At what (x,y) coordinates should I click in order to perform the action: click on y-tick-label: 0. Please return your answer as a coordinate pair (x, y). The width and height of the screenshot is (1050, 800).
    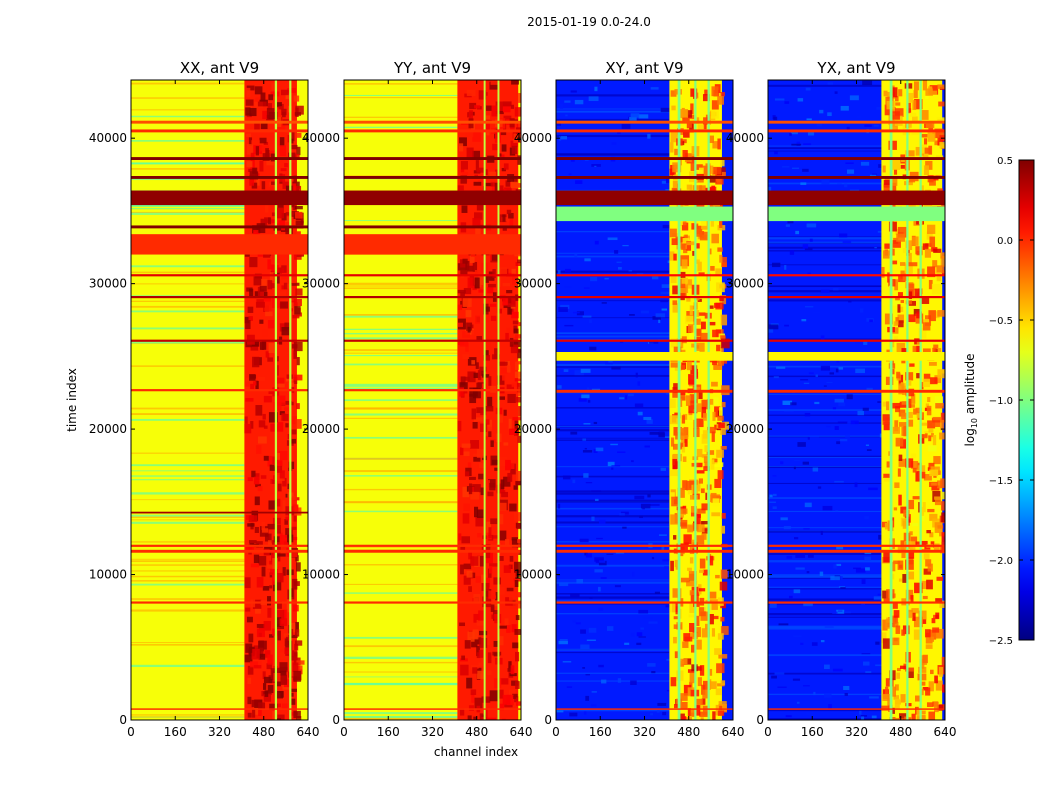
    Looking at the image, I should click on (548, 720).